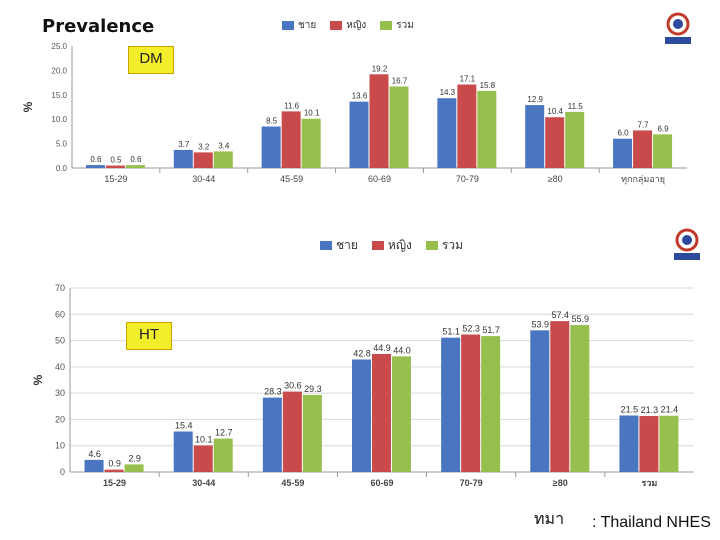 This screenshot has width=720, height=540. Describe the element at coordinates (347, 245) in the screenshot. I see `ht-legend-label-male: ชาย` at that location.